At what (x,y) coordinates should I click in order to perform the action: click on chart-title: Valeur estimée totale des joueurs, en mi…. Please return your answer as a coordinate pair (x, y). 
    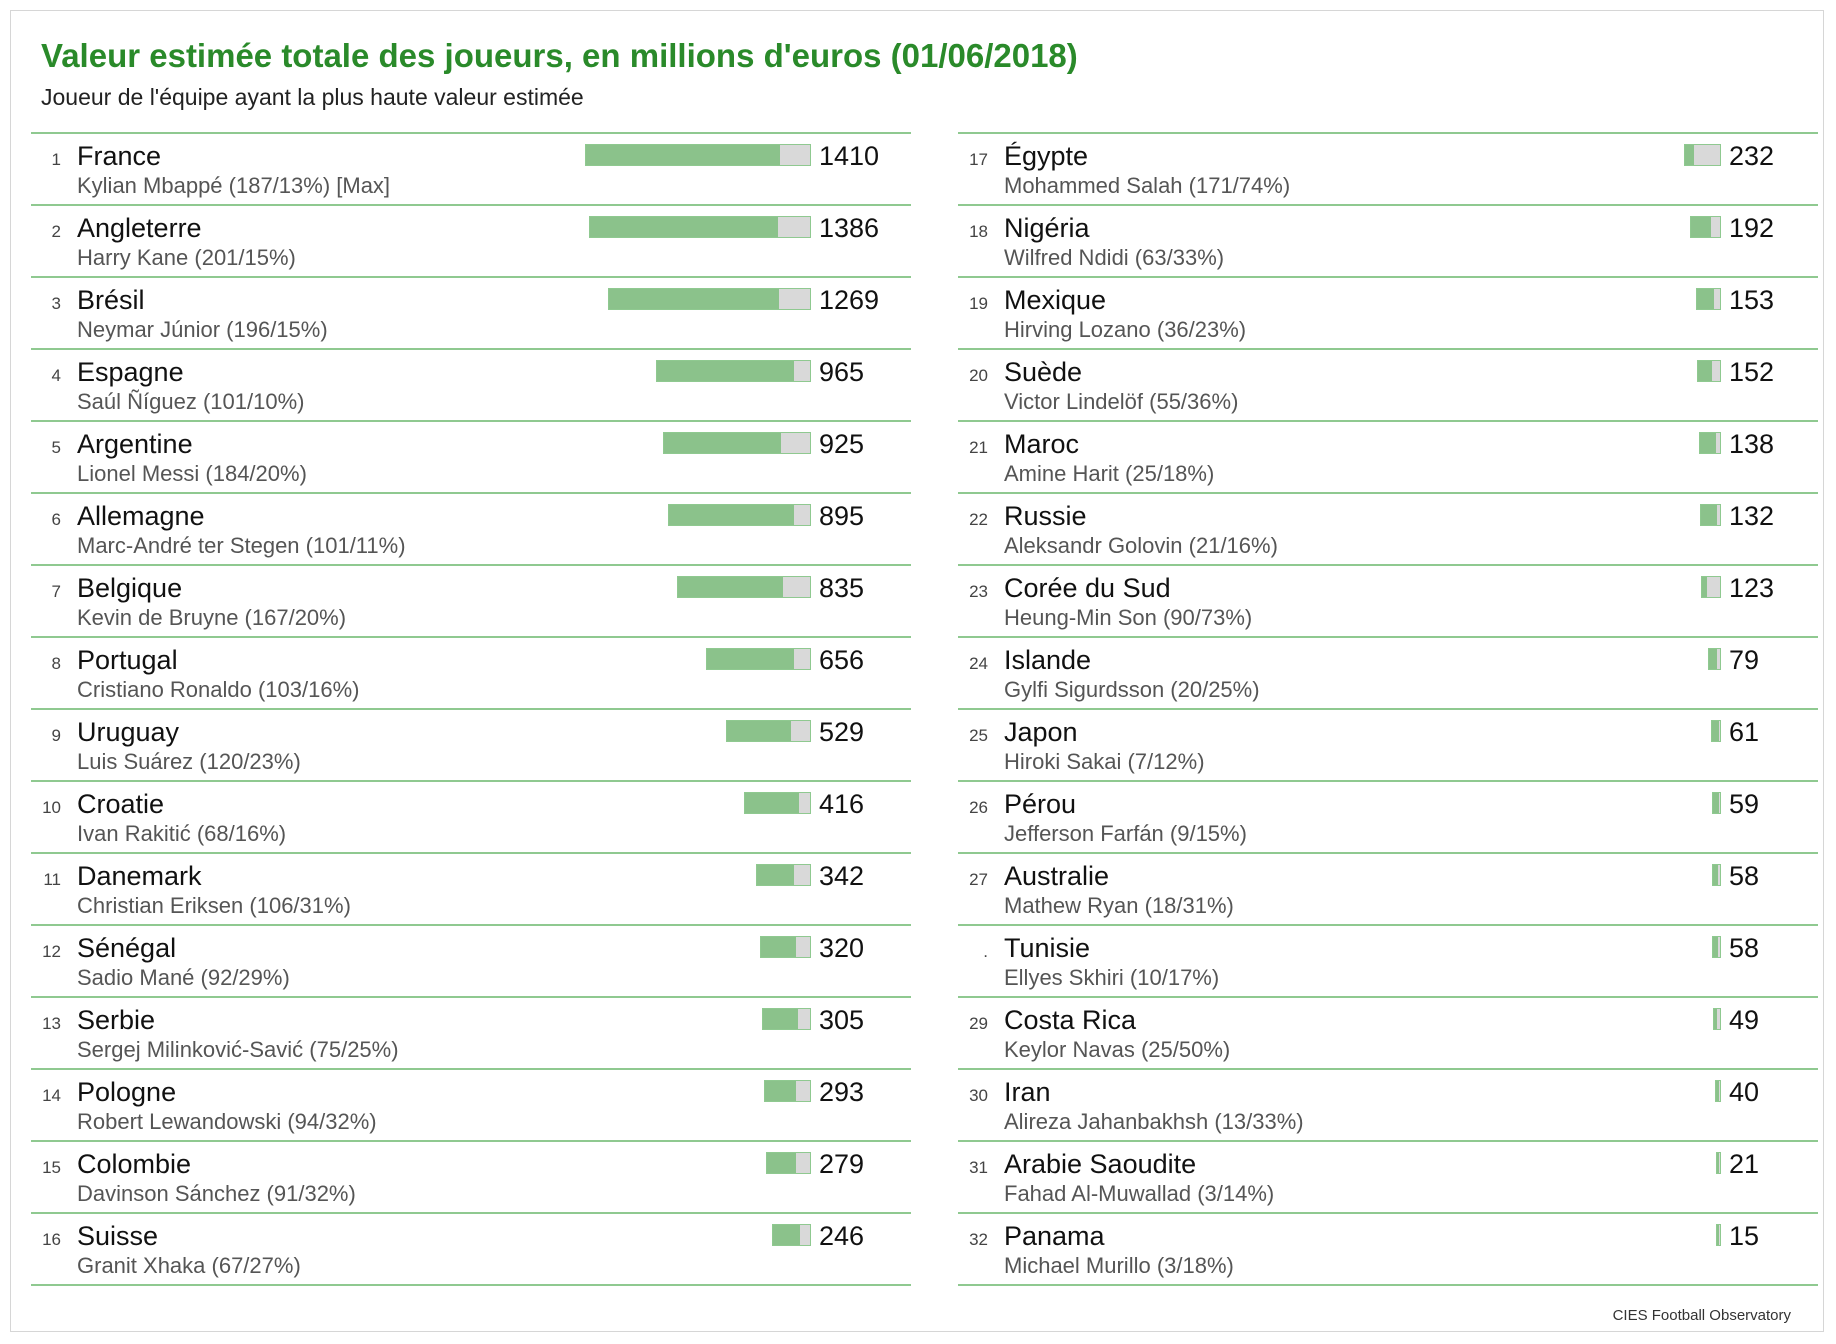
    Looking at the image, I should click on (559, 55).